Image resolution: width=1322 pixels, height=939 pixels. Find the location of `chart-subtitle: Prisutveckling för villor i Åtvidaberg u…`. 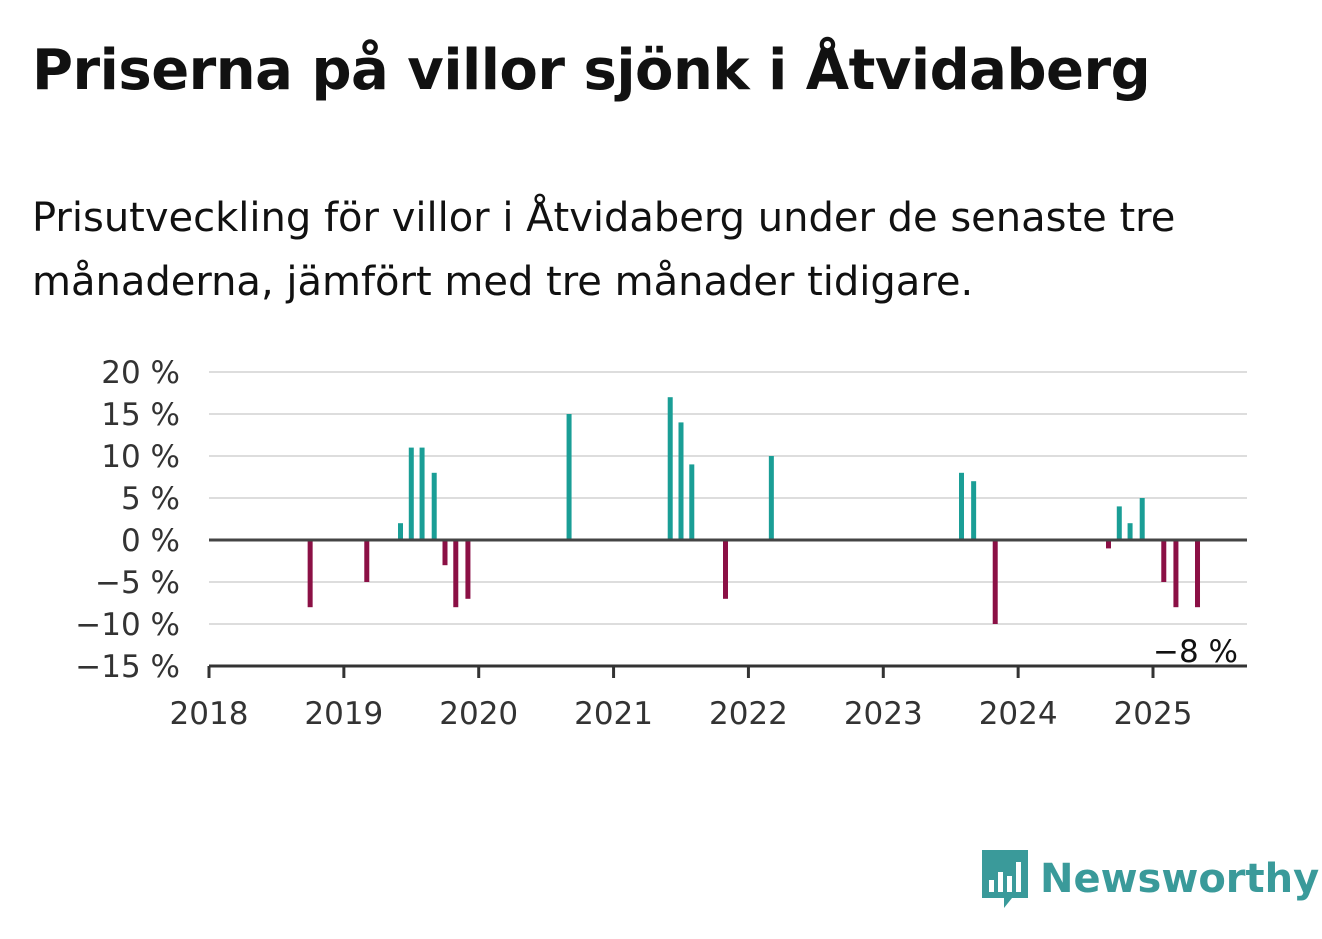

chart-subtitle: Prisutveckling för villor i Åtvidaberg u… is located at coordinates (604, 250).